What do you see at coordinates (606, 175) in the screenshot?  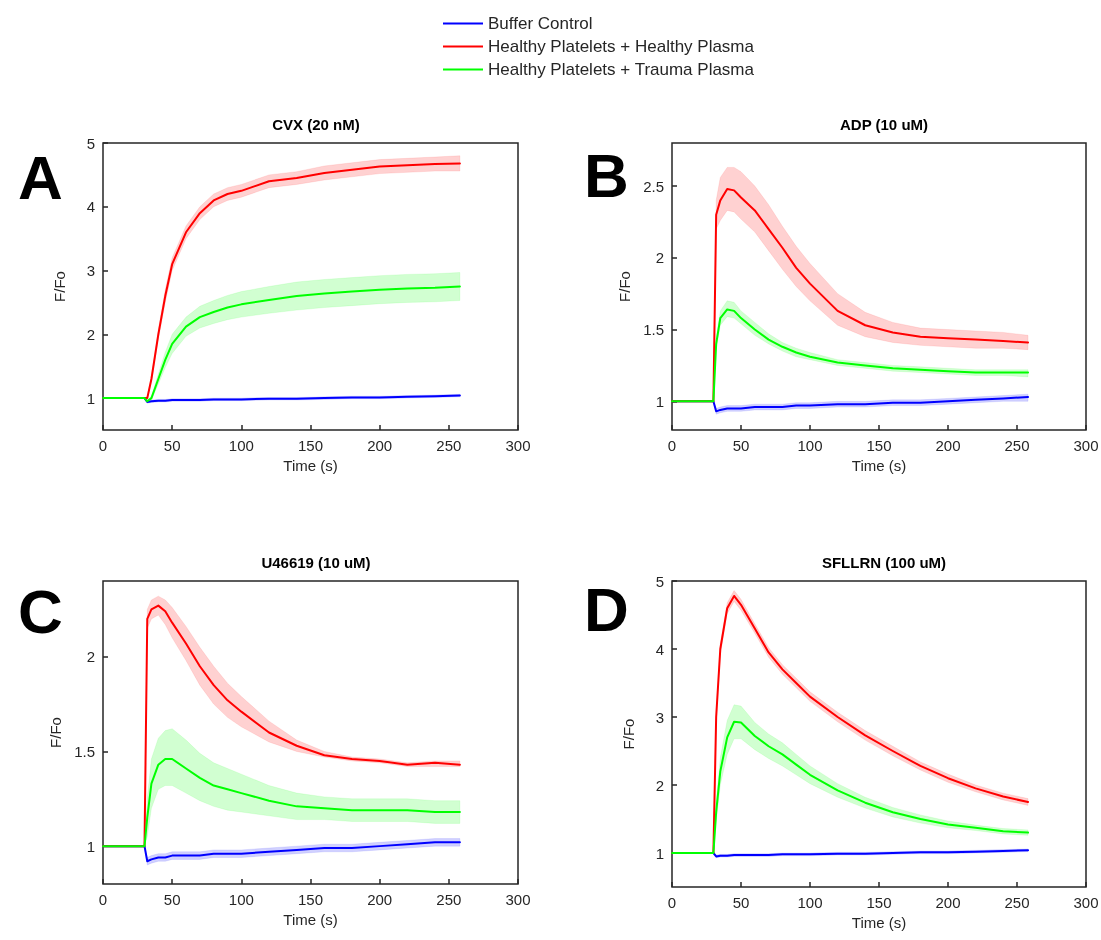 I see `text: B` at bounding box center [606, 175].